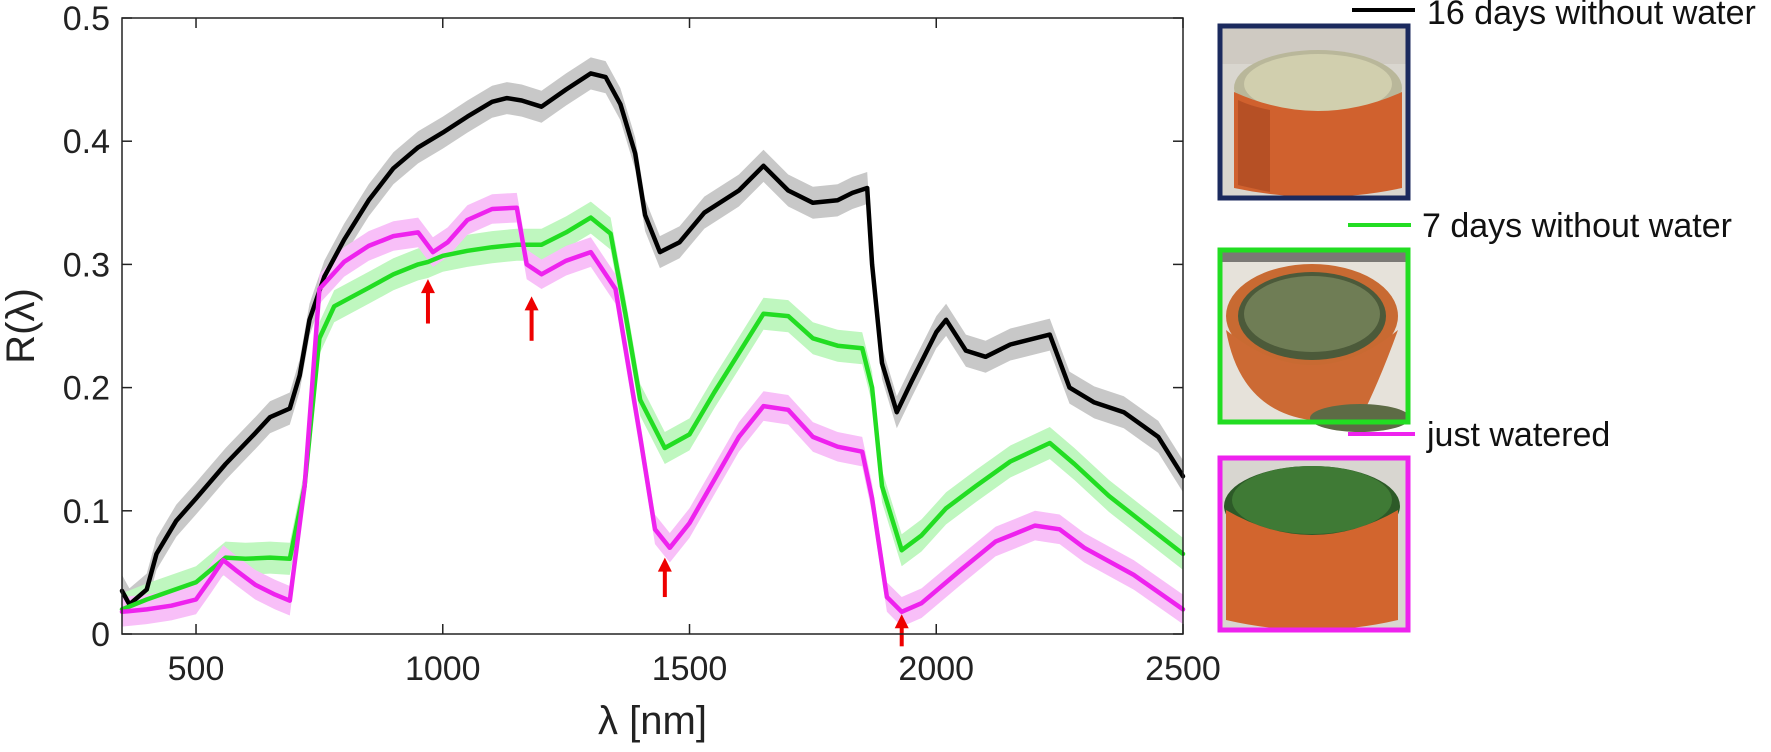 The image size is (1771, 752). I want to click on legend-label-16-days: 16 days without water, so click(1591, 16).